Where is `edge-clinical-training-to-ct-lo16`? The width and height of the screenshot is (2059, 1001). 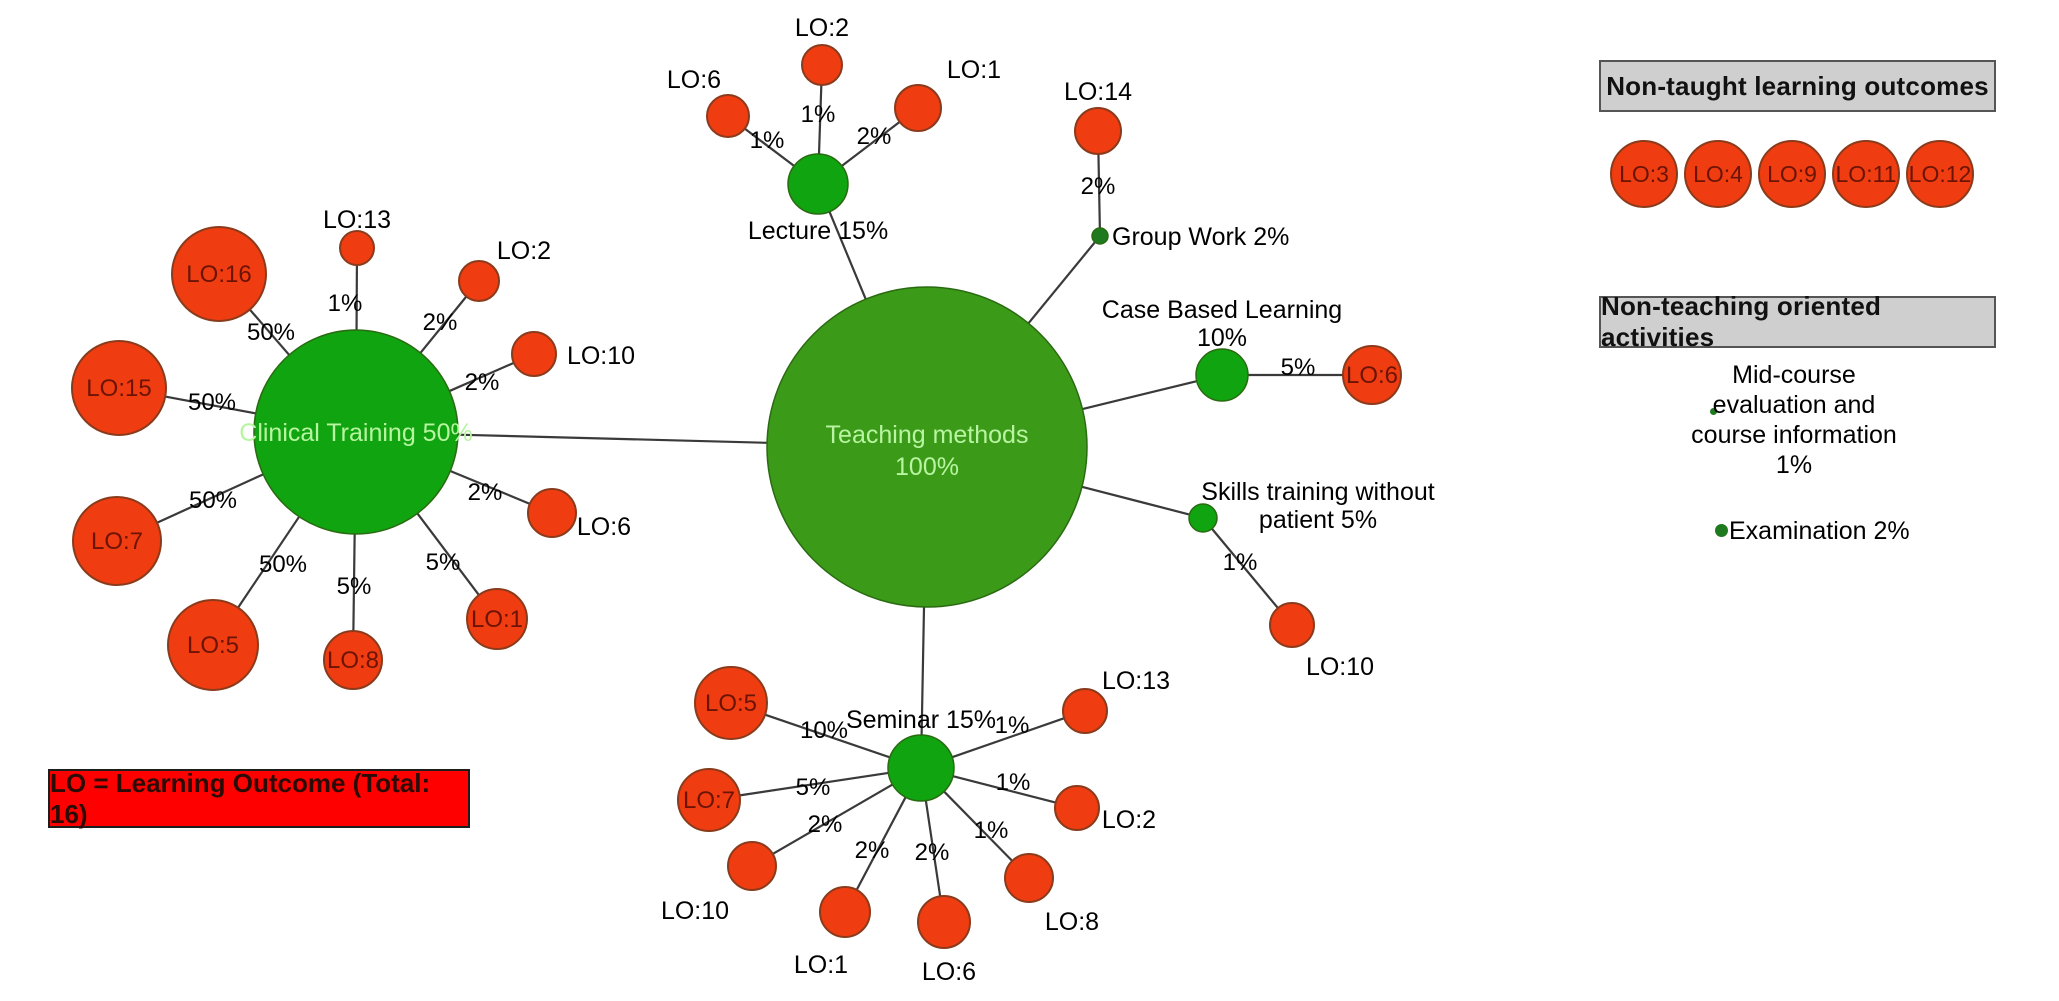
edge-clinical-training-to-ct-lo16 is located at coordinates (269, 332).